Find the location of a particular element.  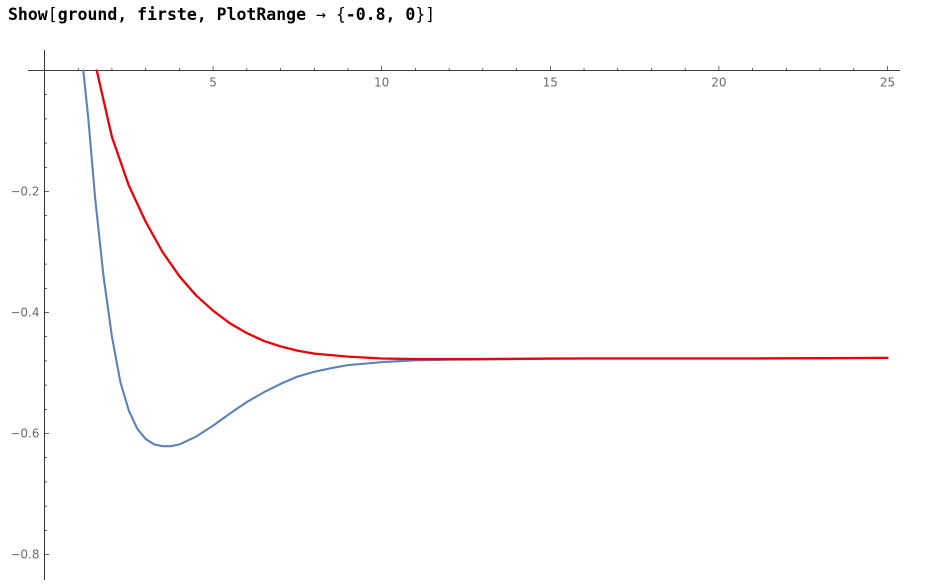

range-open-brace: { is located at coordinates (335, 14).